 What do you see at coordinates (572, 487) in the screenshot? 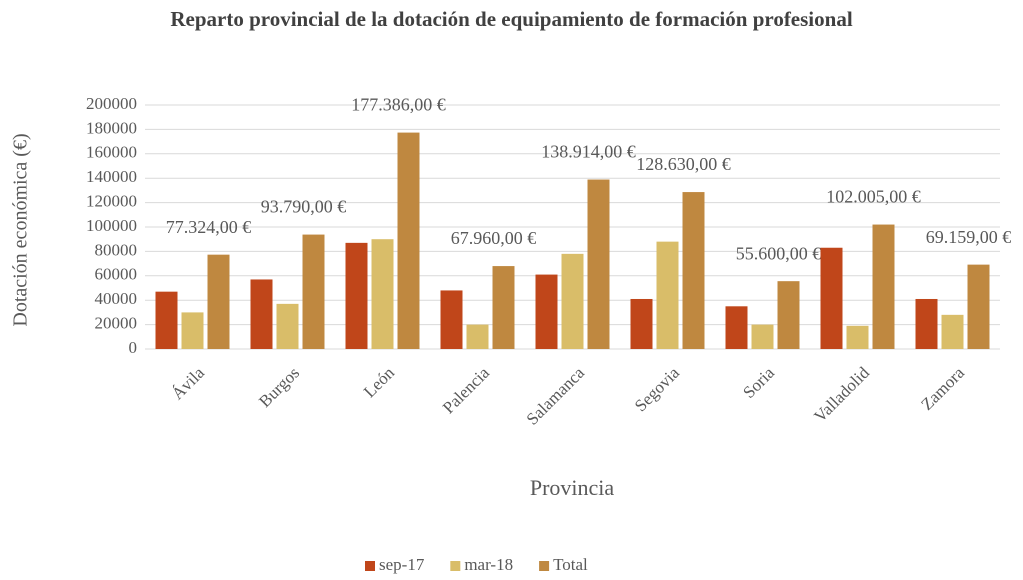
I see `x-axis-label: Provincia` at bounding box center [572, 487].